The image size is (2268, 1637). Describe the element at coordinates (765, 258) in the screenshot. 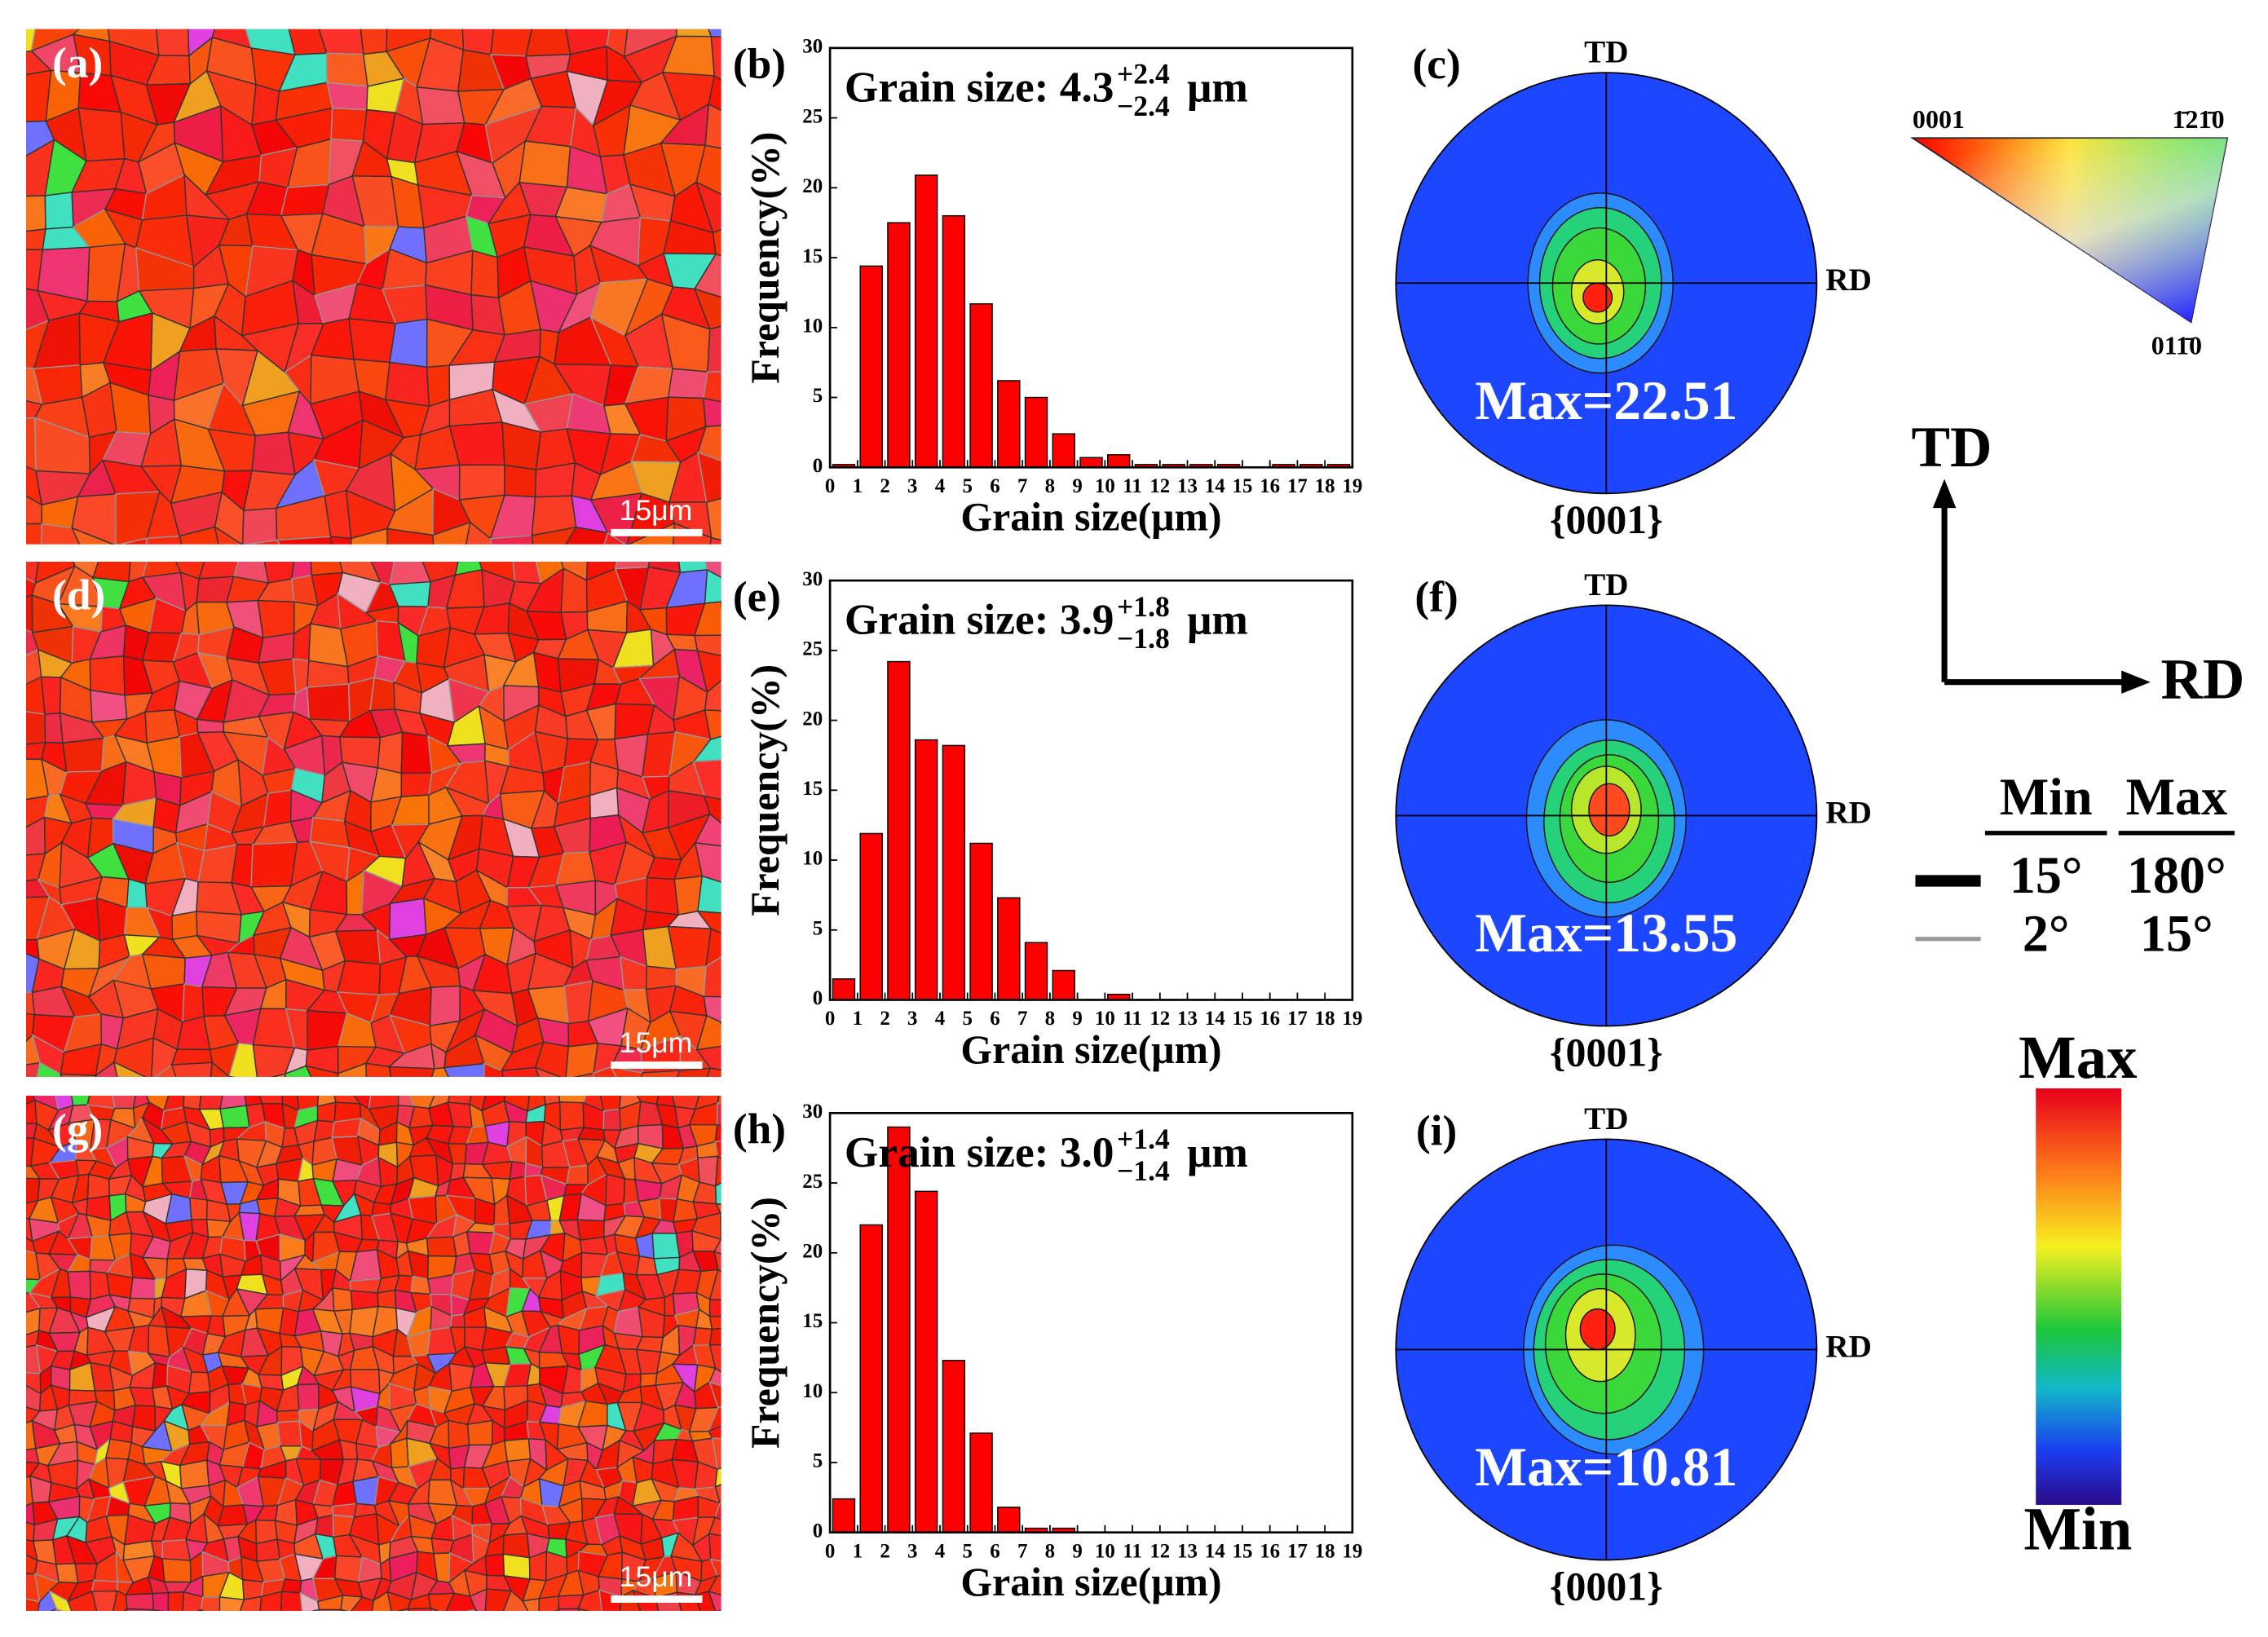

I see `y-axis-label: Frequency(%)` at that location.